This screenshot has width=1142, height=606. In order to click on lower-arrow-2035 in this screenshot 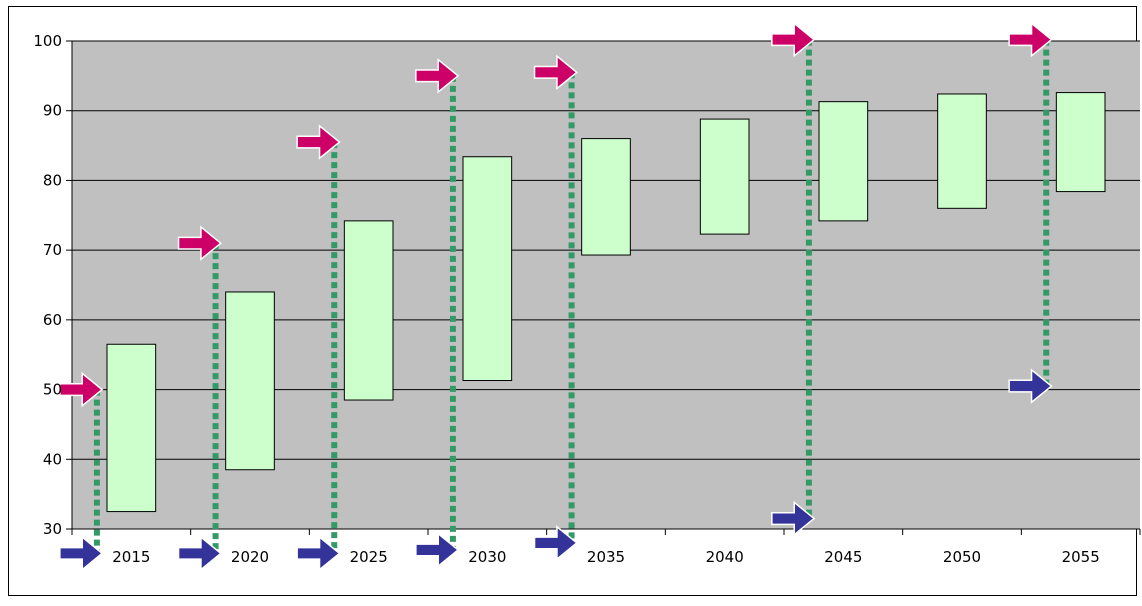, I will do `click(555, 543)`.